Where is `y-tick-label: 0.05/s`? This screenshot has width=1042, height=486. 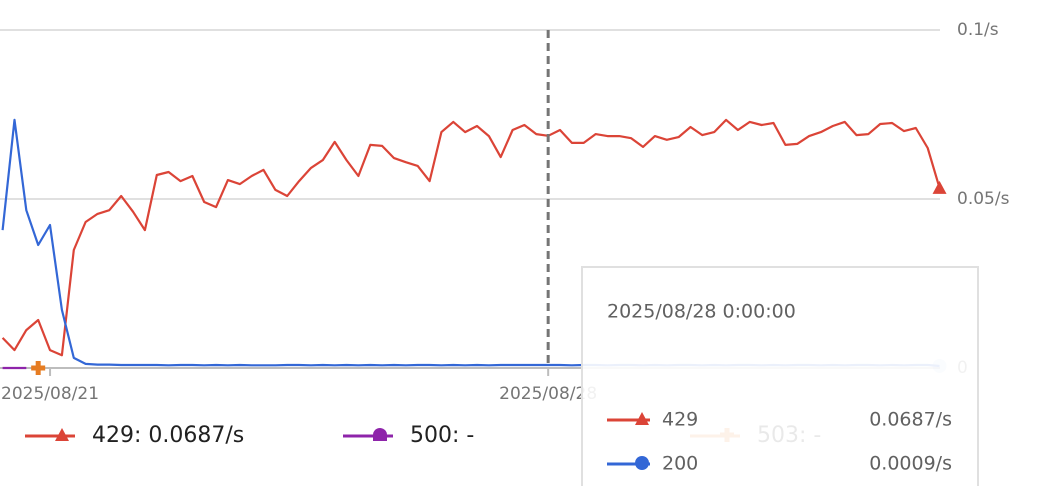 y-tick-label: 0.05/s is located at coordinates (983, 199).